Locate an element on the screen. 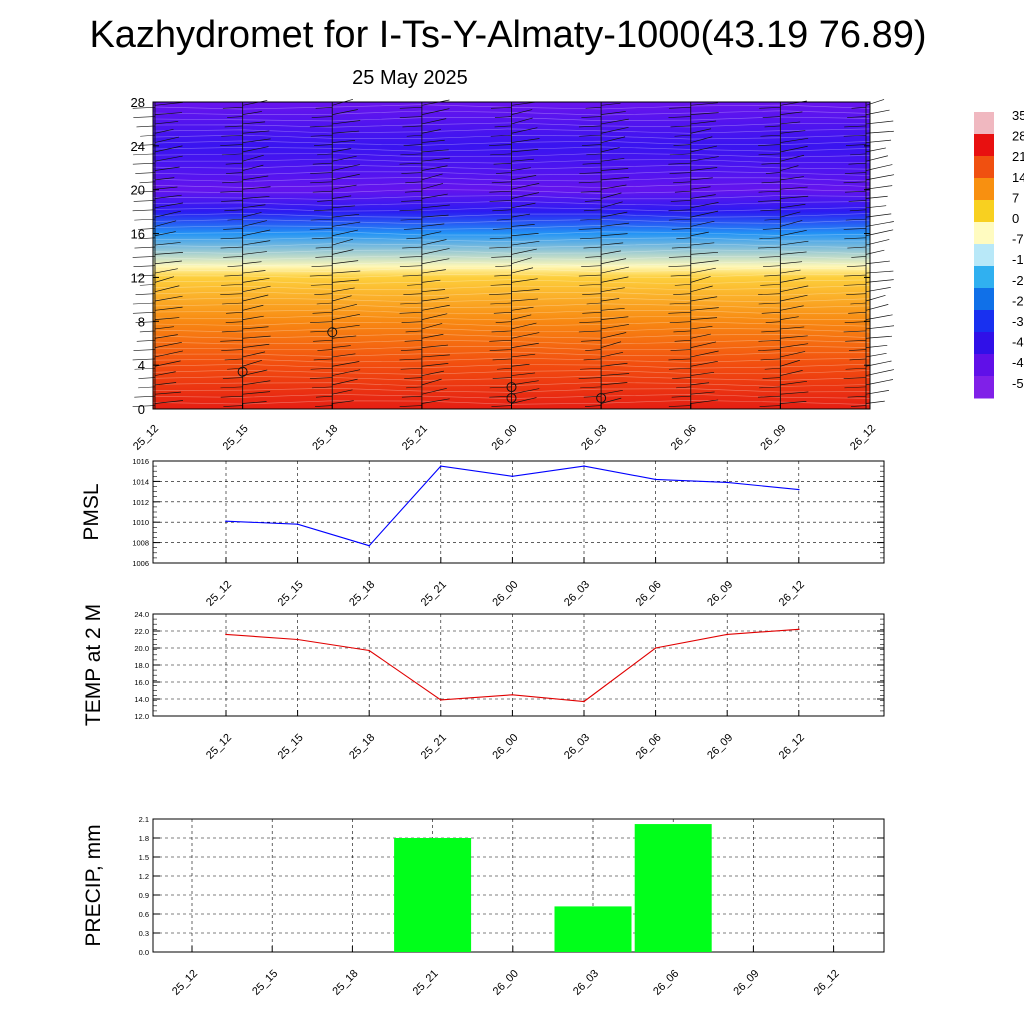 The height and width of the screenshot is (1024, 1024). x-tick-label: 26_09 is located at coordinates (720, 747).